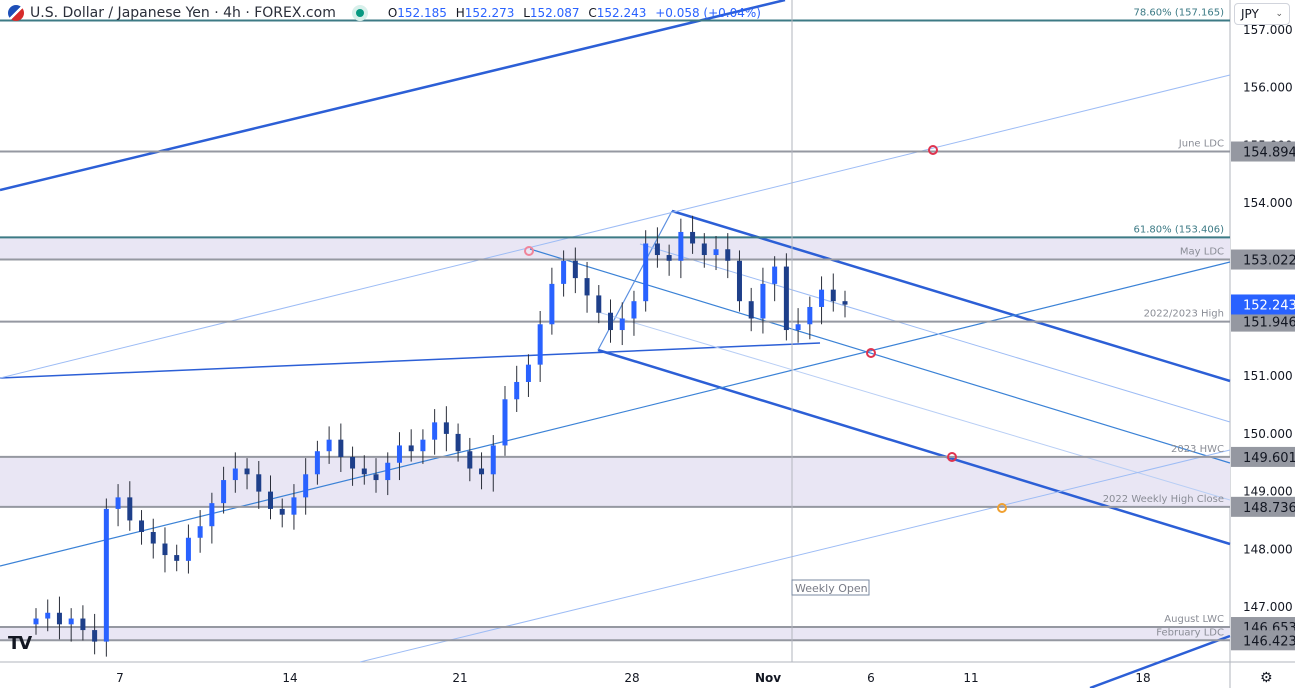  Describe the element at coordinates (1194, 619) in the screenshot. I see `level-label: August LWC` at that location.